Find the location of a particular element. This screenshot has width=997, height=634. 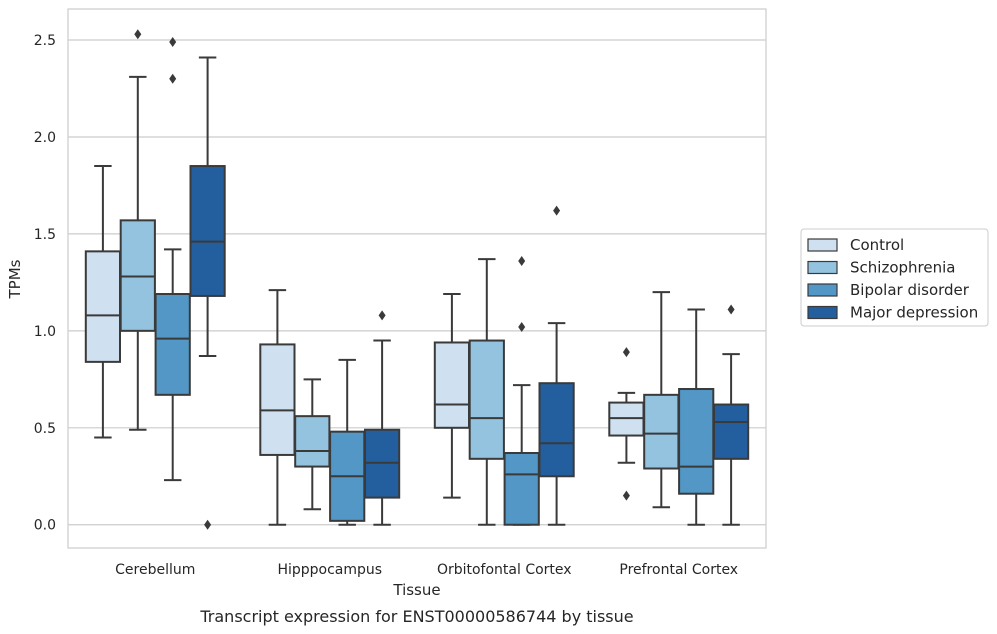

y-tick-labels: 0.0 0.5 1.0 1.5 2.0 2.5 is located at coordinates (45, 283).